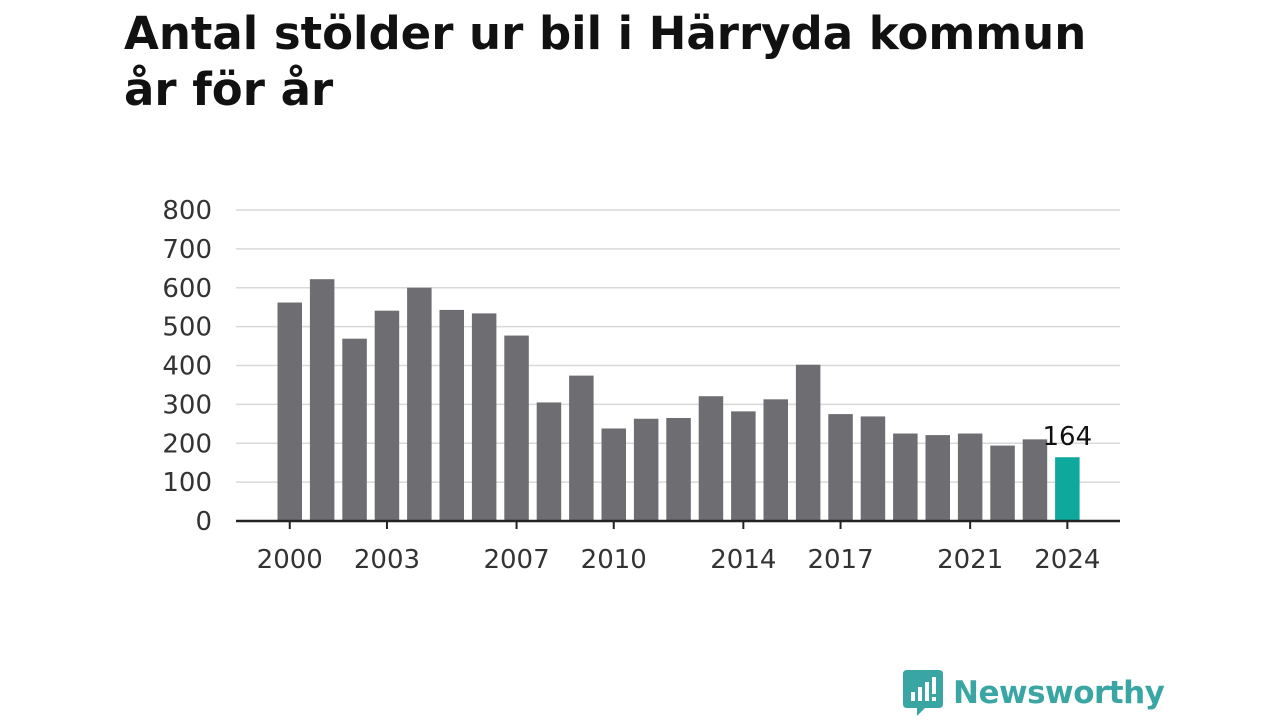 The height and width of the screenshot is (720, 1280). Describe the element at coordinates (516, 560) in the screenshot. I see `x-tick-label: 2007` at that location.